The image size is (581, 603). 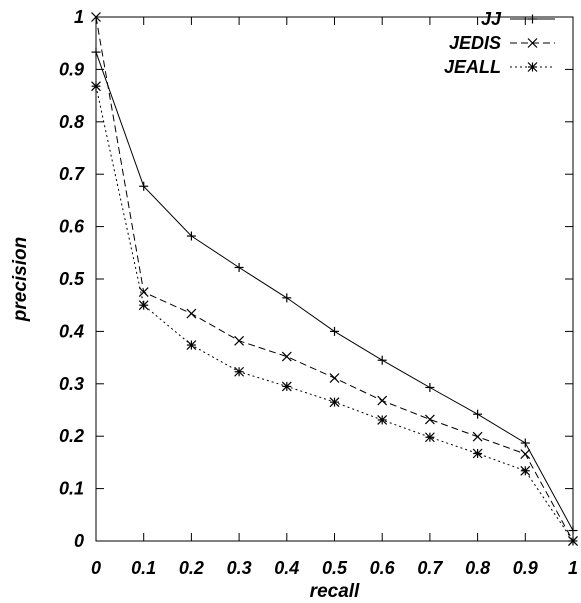 What do you see at coordinates (430, 568) in the screenshot?
I see `x-tick-label: 0.7` at bounding box center [430, 568].